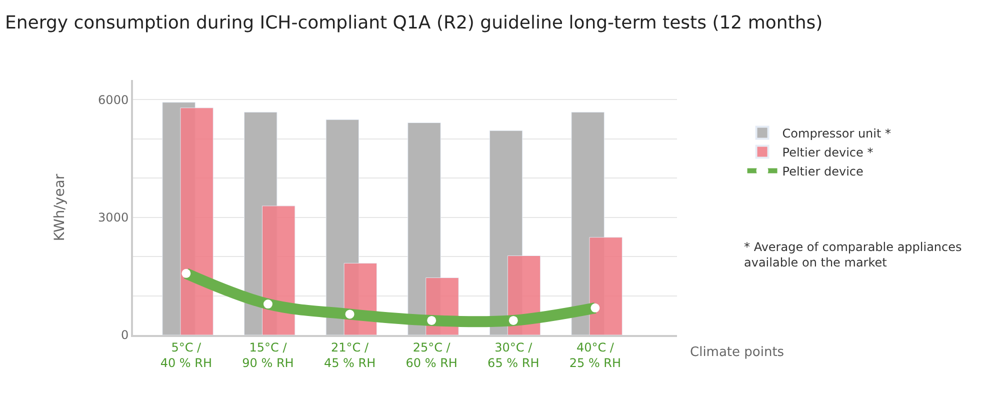 This screenshot has width=1000, height=395. I want to click on x-tick-label: 21°C / 45 % RH, so click(350, 355).